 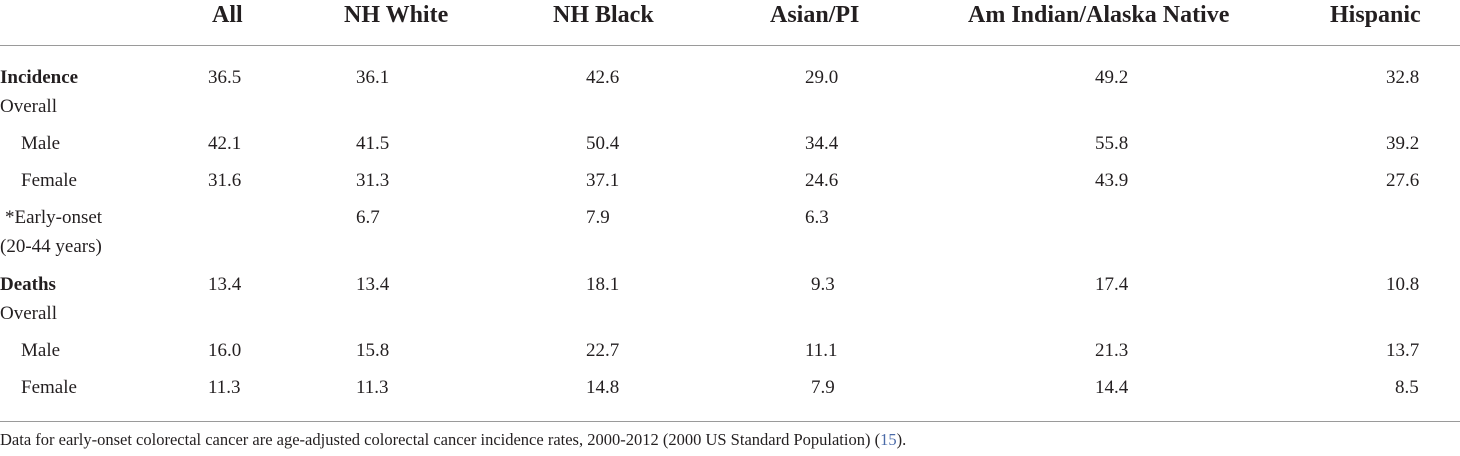 What do you see at coordinates (225, 143) in the screenshot?
I see `table-cell: 42.1` at bounding box center [225, 143].